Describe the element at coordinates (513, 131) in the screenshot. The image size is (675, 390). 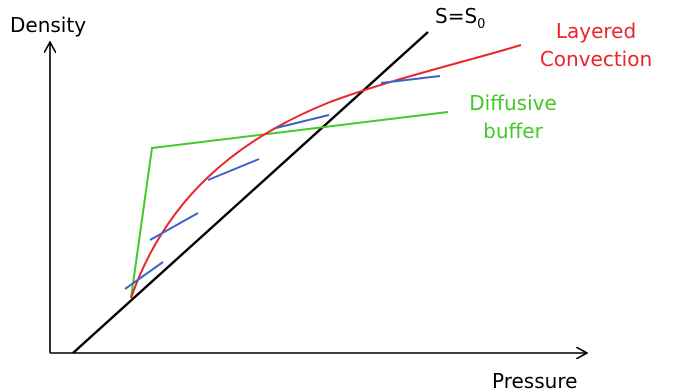
I see `diffusive-buffer-label-line2: buffer` at that location.